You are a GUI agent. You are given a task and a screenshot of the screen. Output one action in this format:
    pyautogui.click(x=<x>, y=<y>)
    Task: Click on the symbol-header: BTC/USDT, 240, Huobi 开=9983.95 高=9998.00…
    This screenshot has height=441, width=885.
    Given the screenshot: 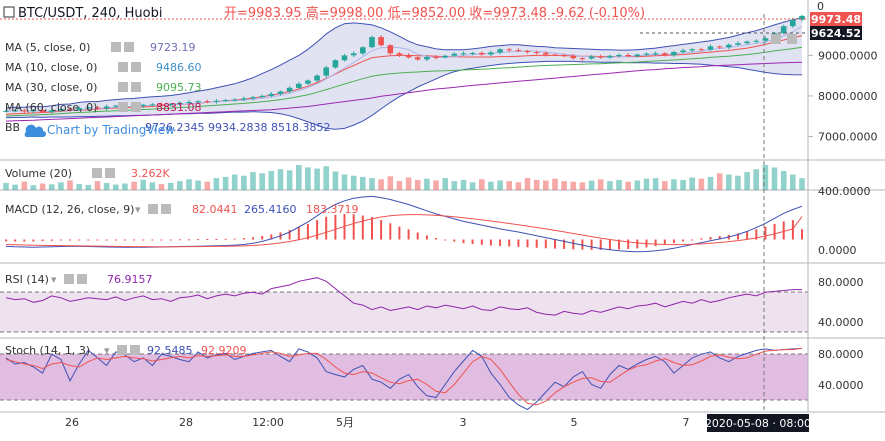 What is the action you would take?
    pyautogui.click(x=324, y=13)
    